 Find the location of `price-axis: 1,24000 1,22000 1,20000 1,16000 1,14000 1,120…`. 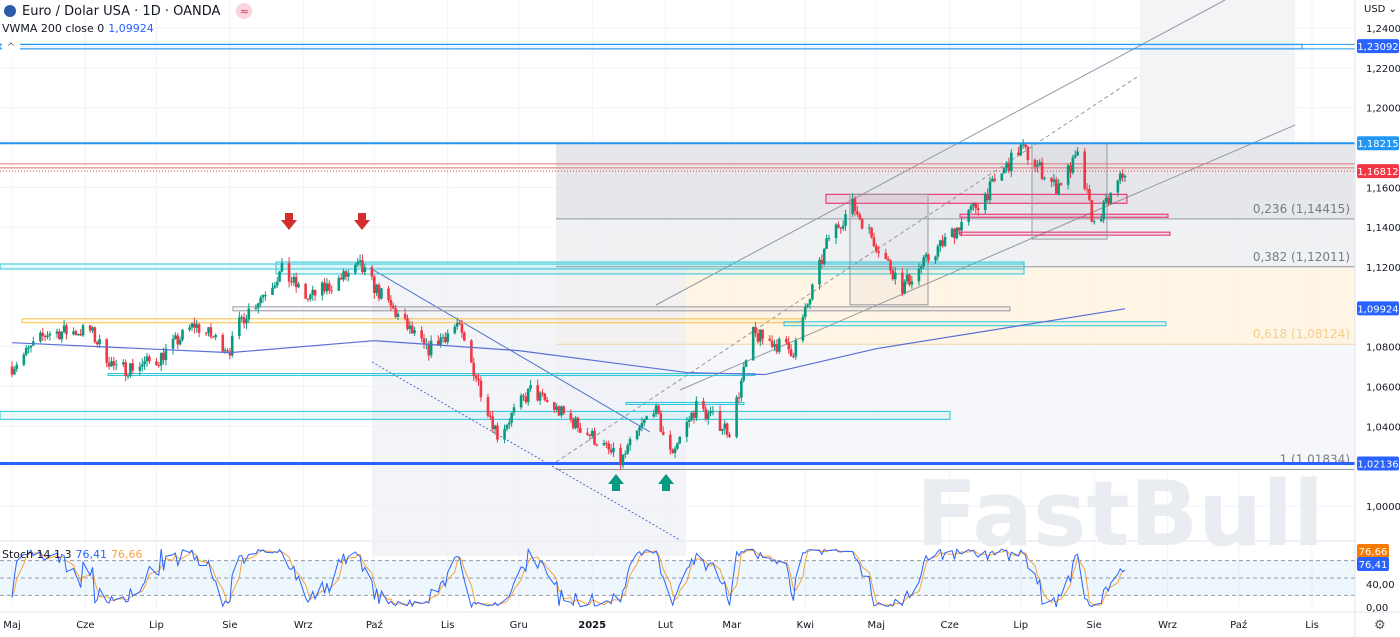

price-axis: 1,24000 1,22000 1,20000 1,16000 1,14000 1,120… is located at coordinates (1377, 318).